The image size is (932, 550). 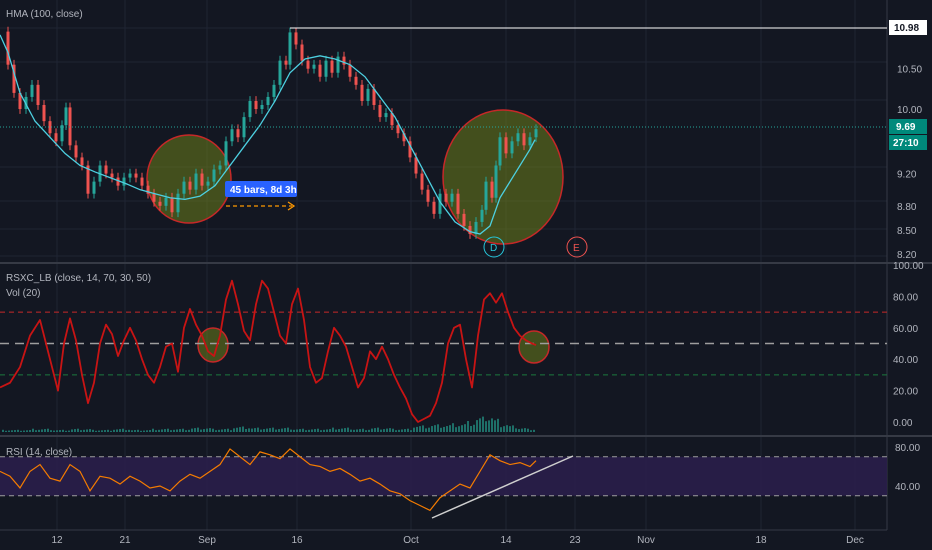 I want to click on time-tick-label: Sep, so click(x=207, y=540).